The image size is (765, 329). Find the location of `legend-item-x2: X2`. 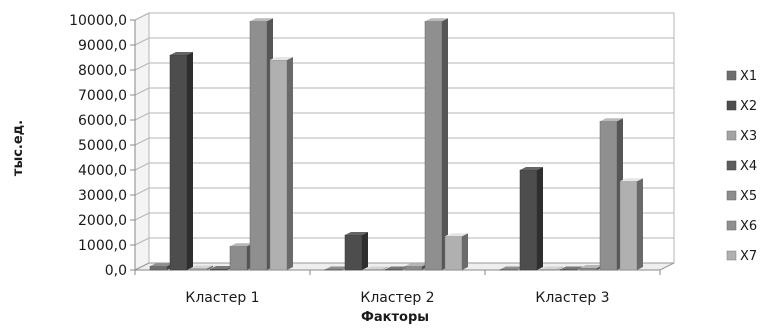

legend-item-x2: X2 is located at coordinates (741, 106).